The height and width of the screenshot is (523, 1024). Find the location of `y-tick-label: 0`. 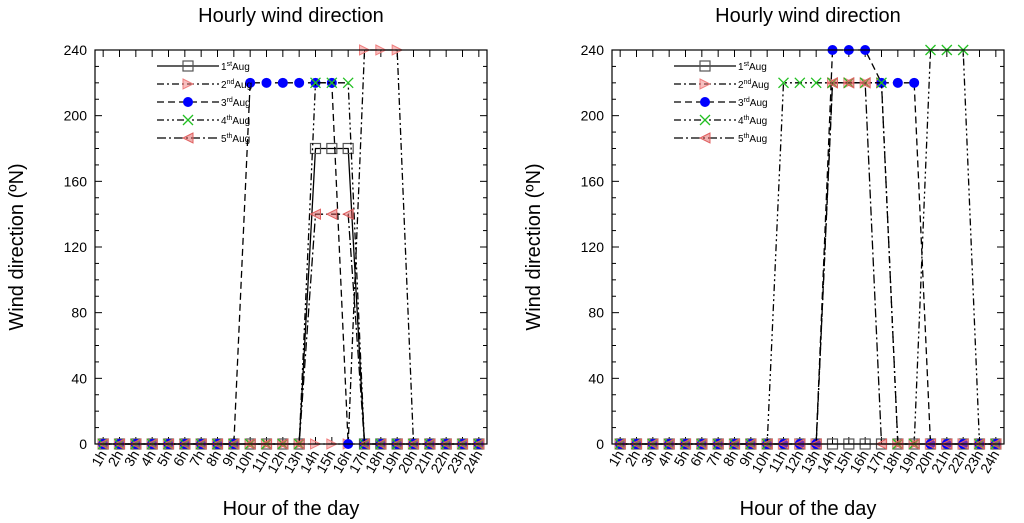

y-tick-label: 0 is located at coordinates (600, 444).